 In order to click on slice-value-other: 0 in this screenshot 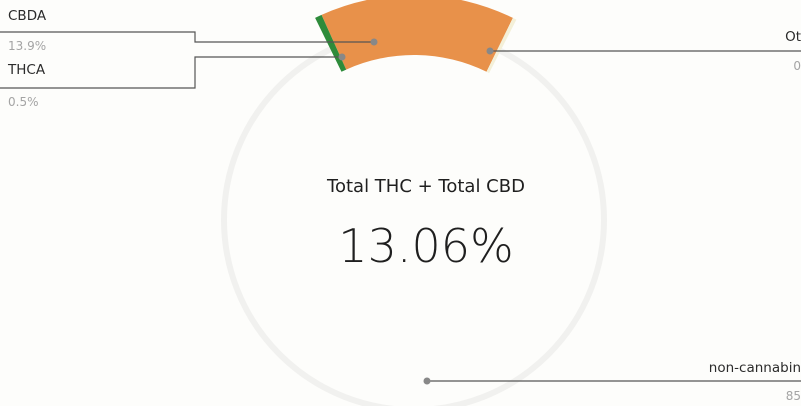, I will do `click(797, 66)`.